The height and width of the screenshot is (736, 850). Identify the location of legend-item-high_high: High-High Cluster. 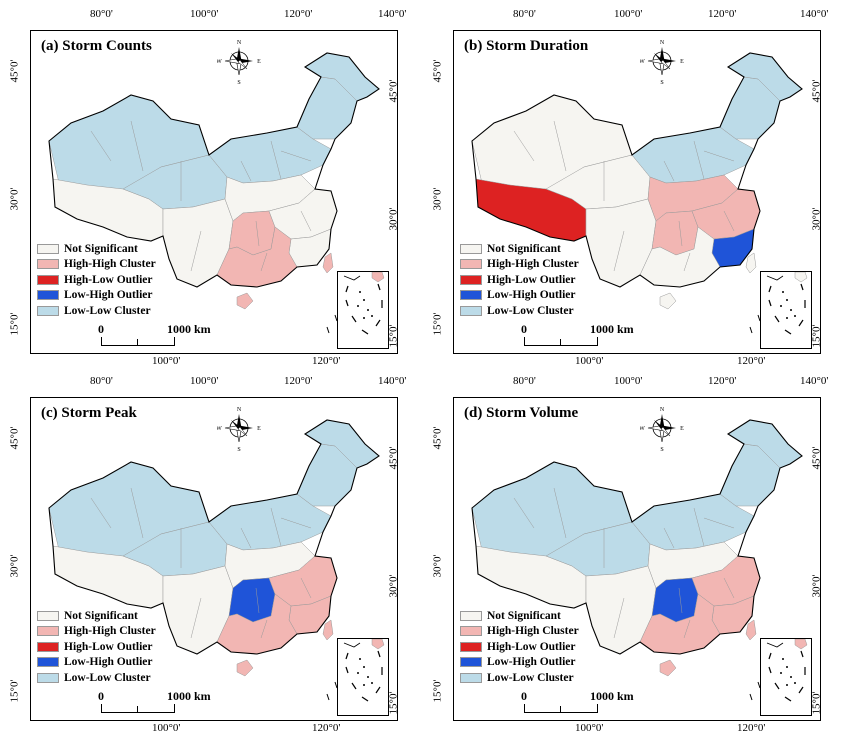
(519, 265).